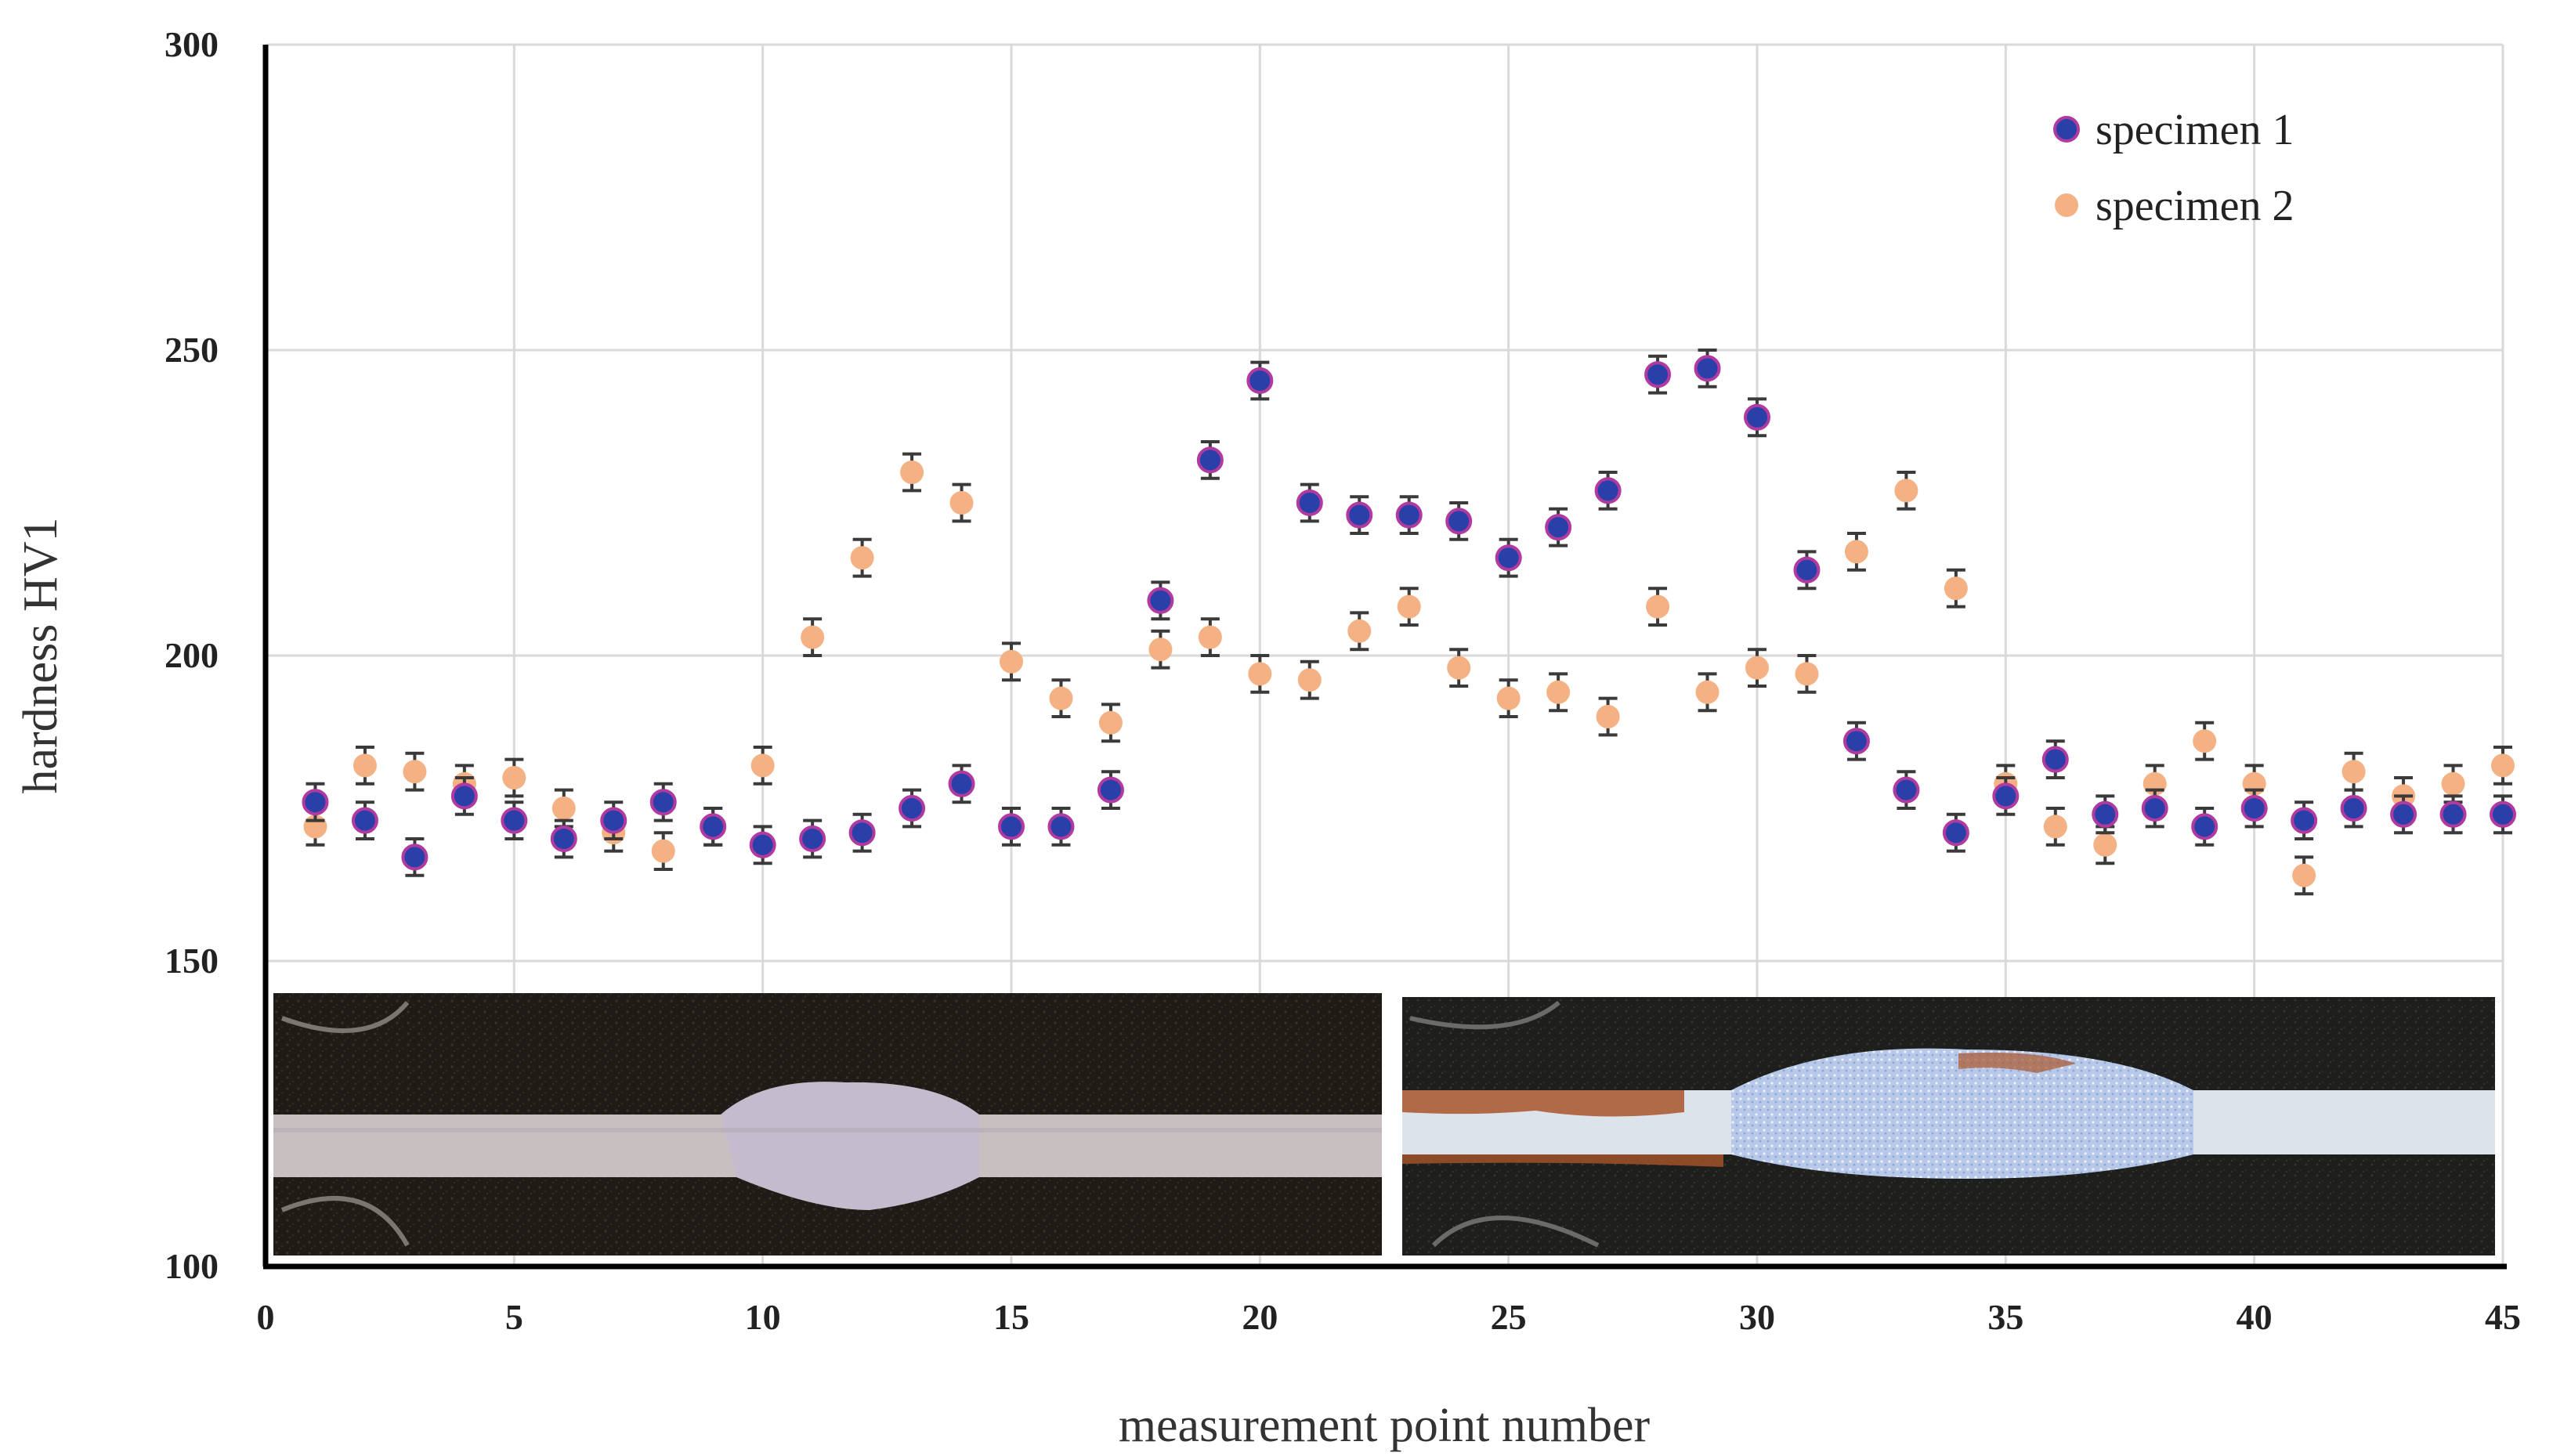 This screenshot has height=1456, width=2553. Describe the element at coordinates (192, 961) in the screenshot. I see `y-tick-label: 150` at that location.